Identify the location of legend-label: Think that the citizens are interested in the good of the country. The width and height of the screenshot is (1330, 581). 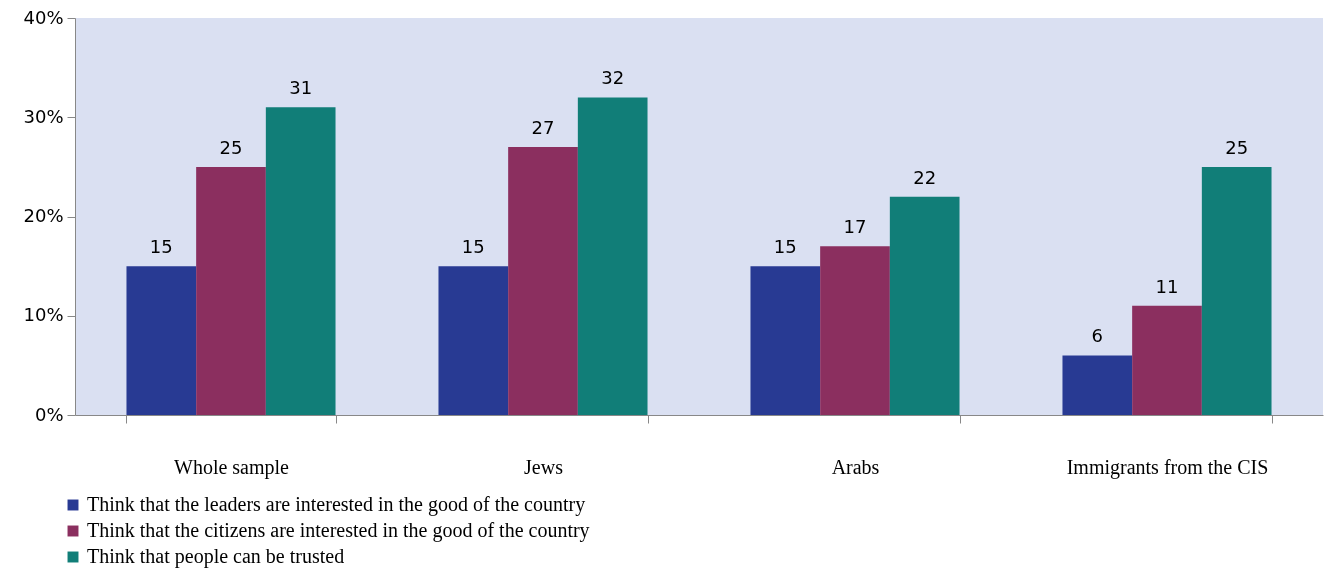
(338, 530).